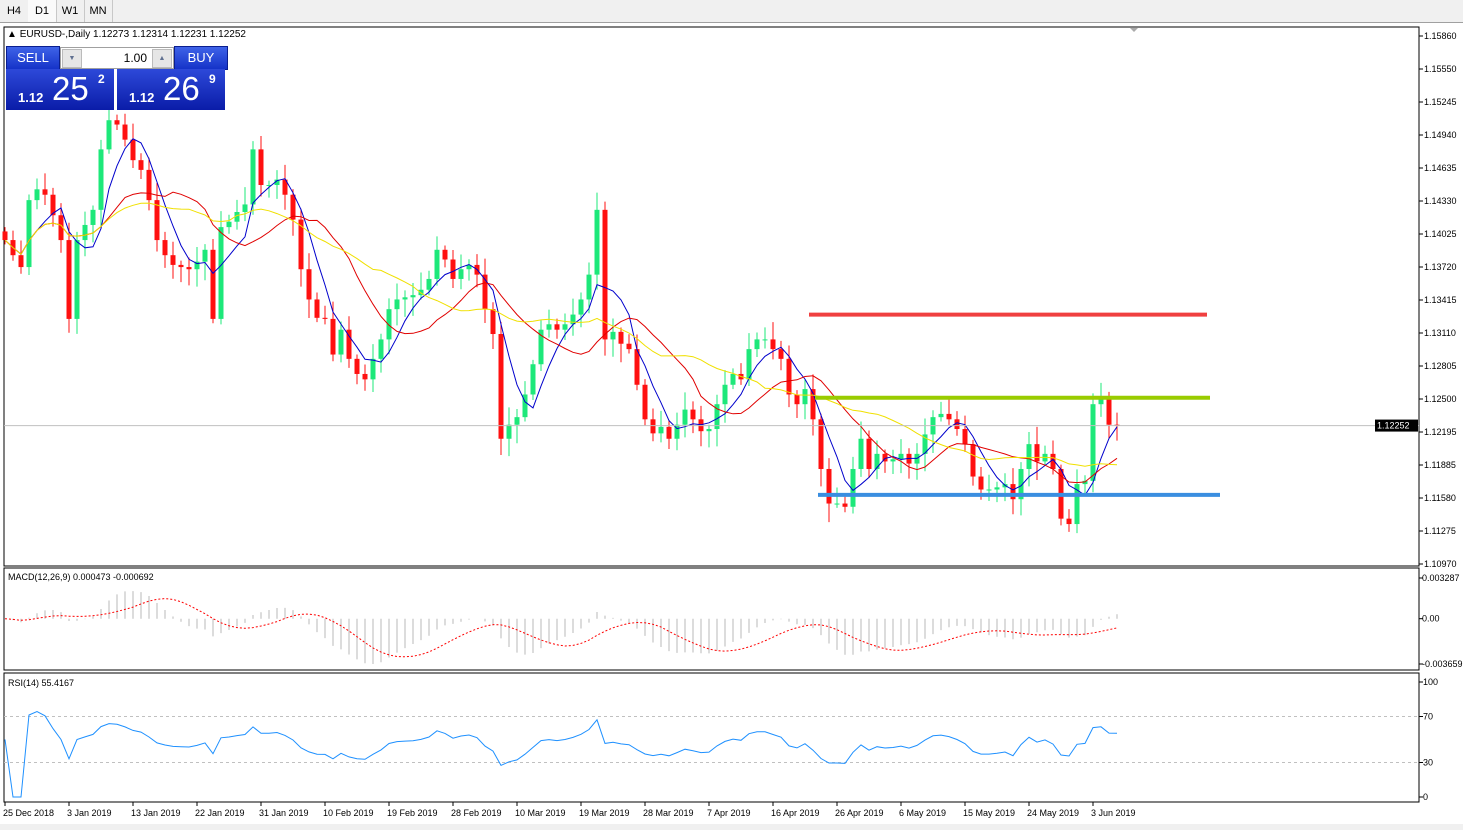 The width and height of the screenshot is (1463, 830). I want to click on buy-button: BUY, so click(201, 58).